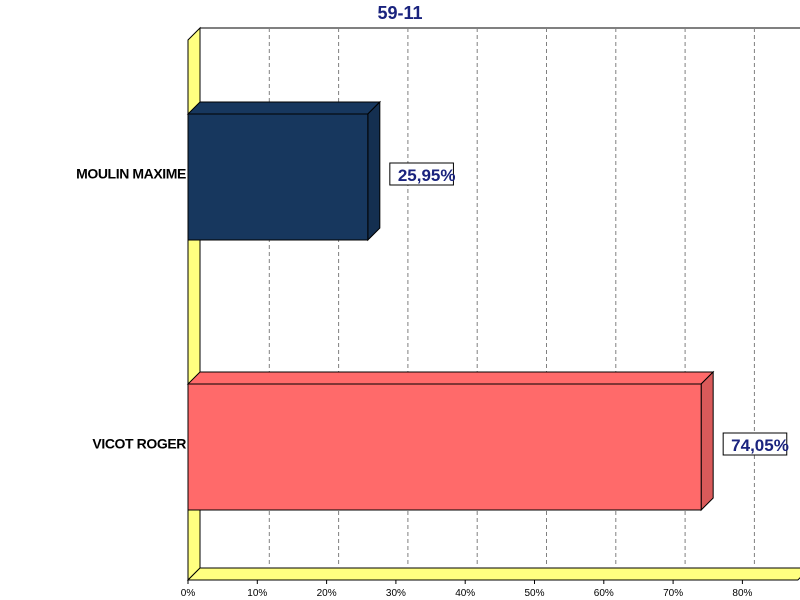  I want to click on data-label: 74,05%, so click(760, 445).